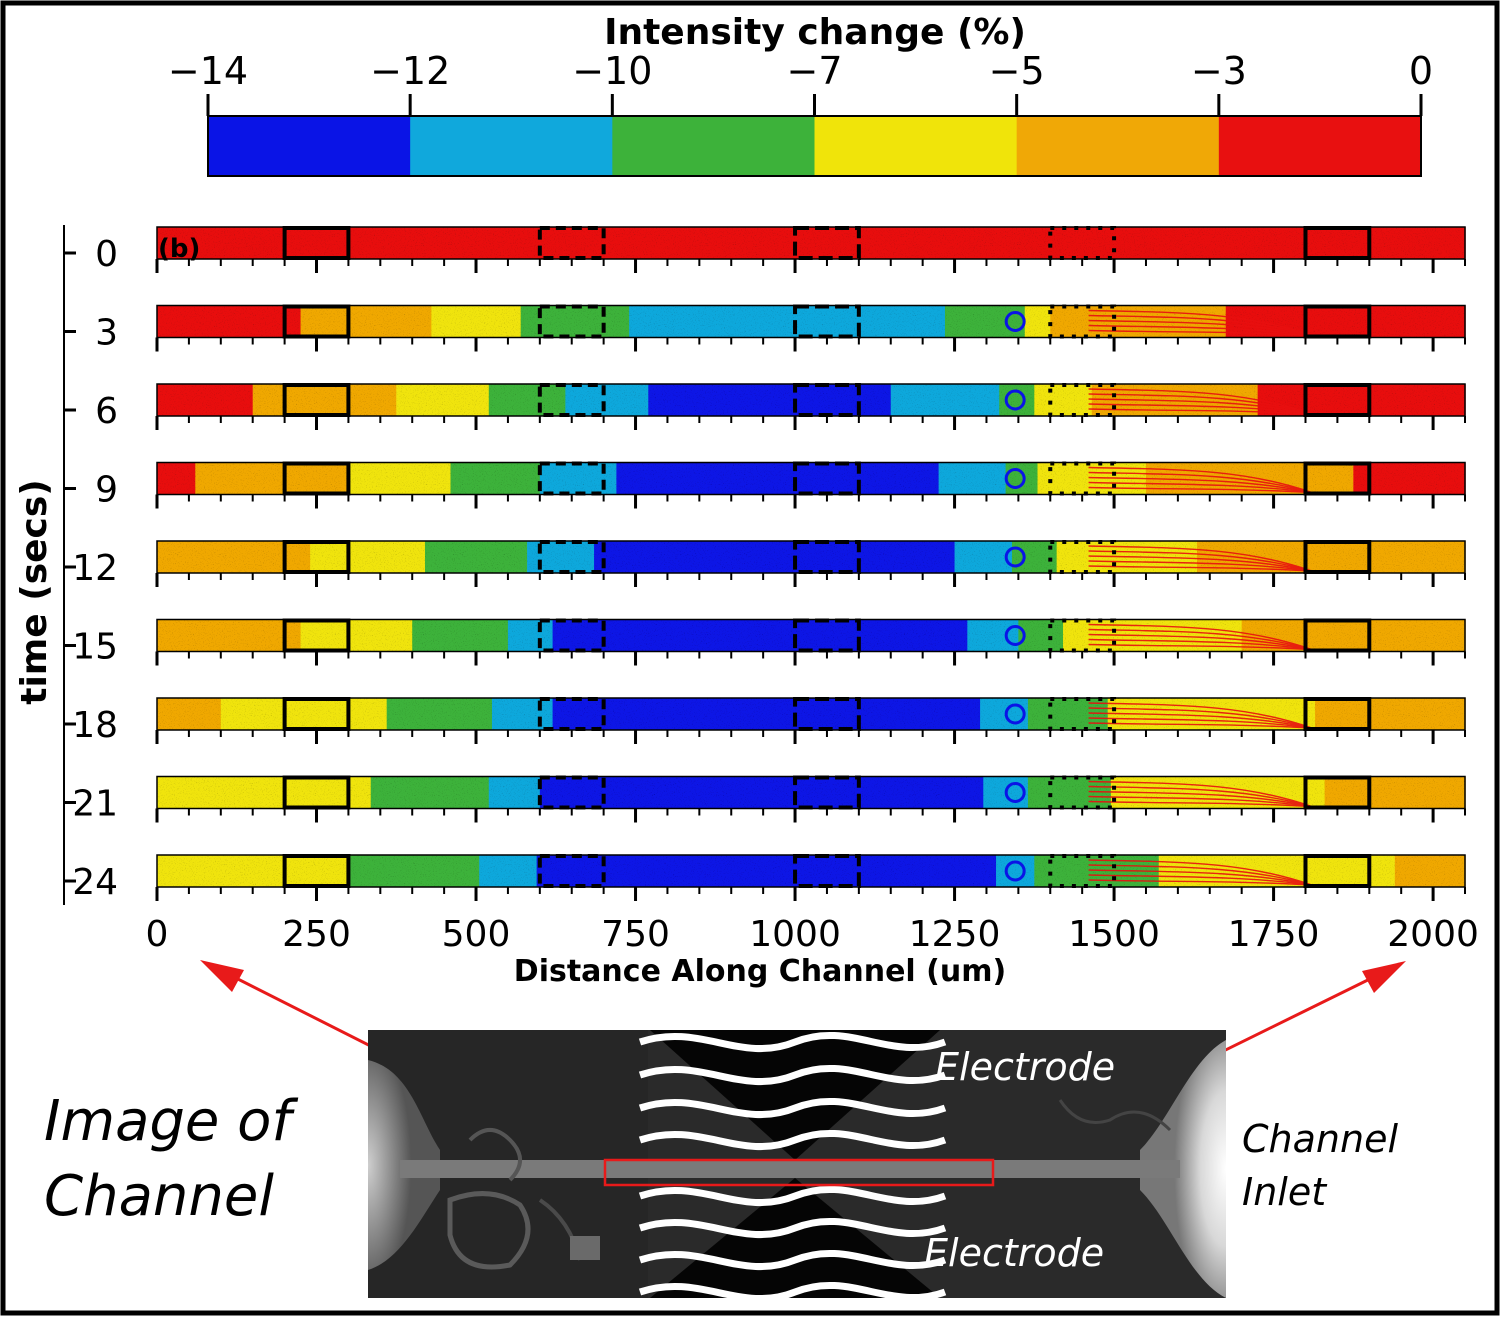 The height and width of the screenshot is (1322, 1500). Describe the element at coordinates (814, 71) in the screenshot. I see `colorbar-tick-label: −7` at that location.